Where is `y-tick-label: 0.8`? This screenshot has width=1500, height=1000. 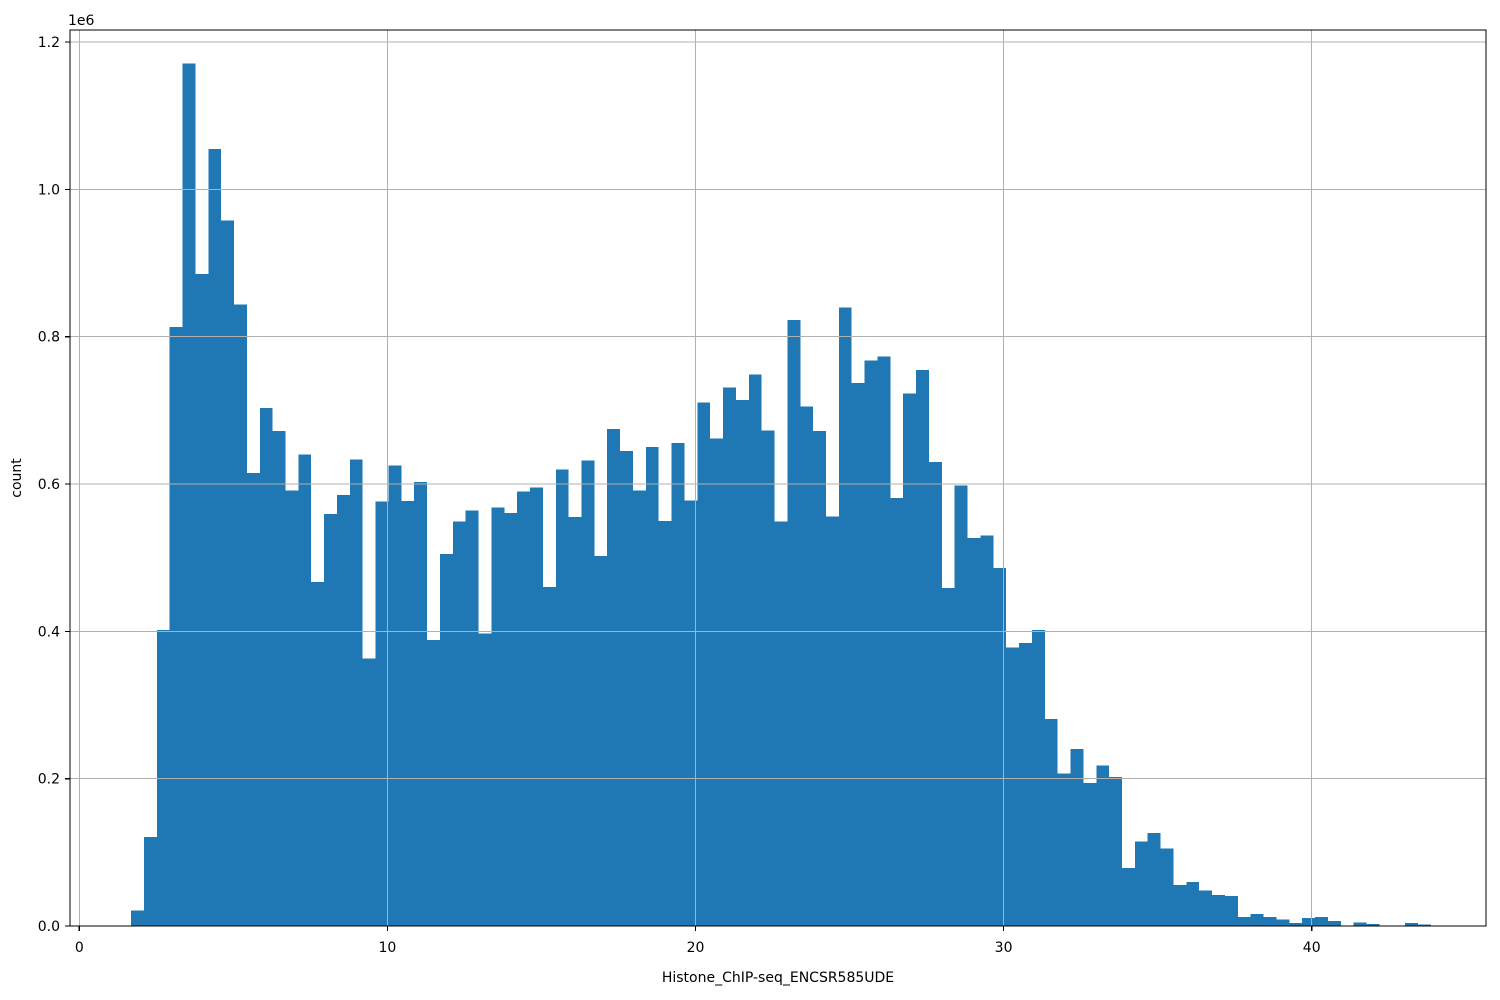 y-tick-label: 0.8 is located at coordinates (49, 338).